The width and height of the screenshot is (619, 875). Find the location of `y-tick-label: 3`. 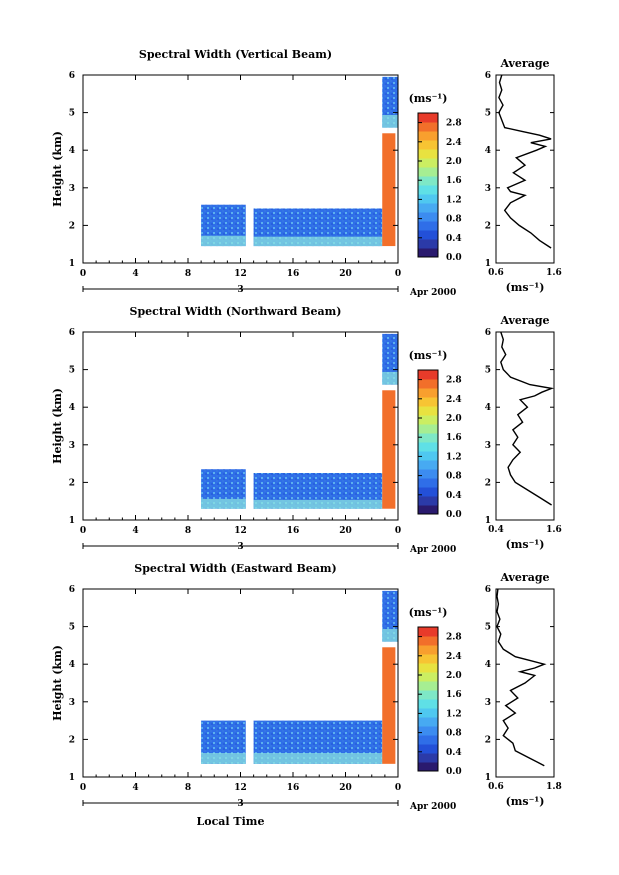

y-tick-label: 3 is located at coordinates (72, 703).